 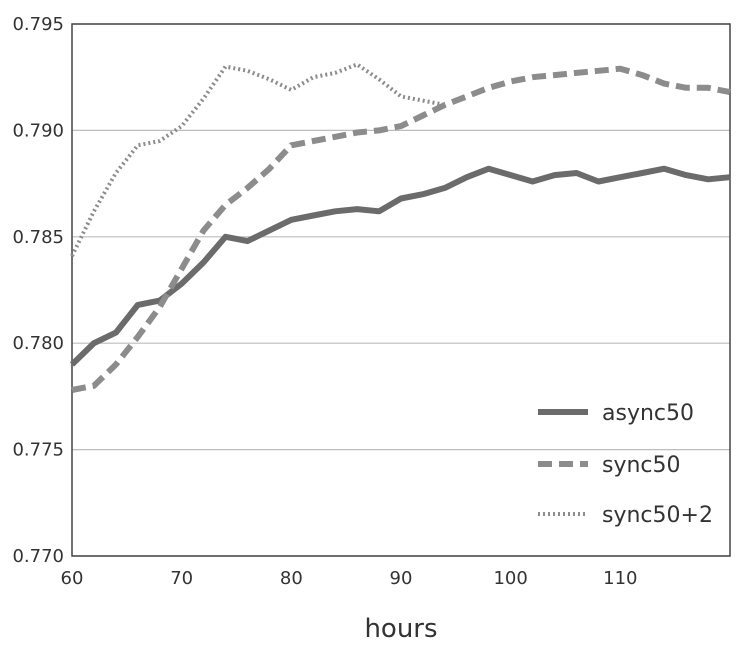 I want to click on y-tick-label: 0.770, so click(x=38, y=556).